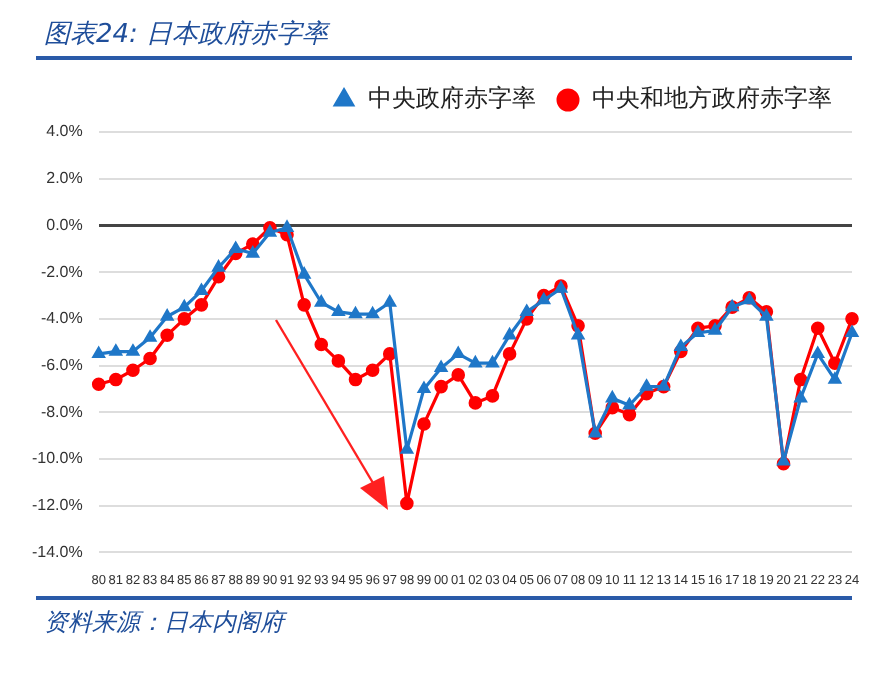  I want to click on y-tick-label: -10.0%, so click(57, 458).